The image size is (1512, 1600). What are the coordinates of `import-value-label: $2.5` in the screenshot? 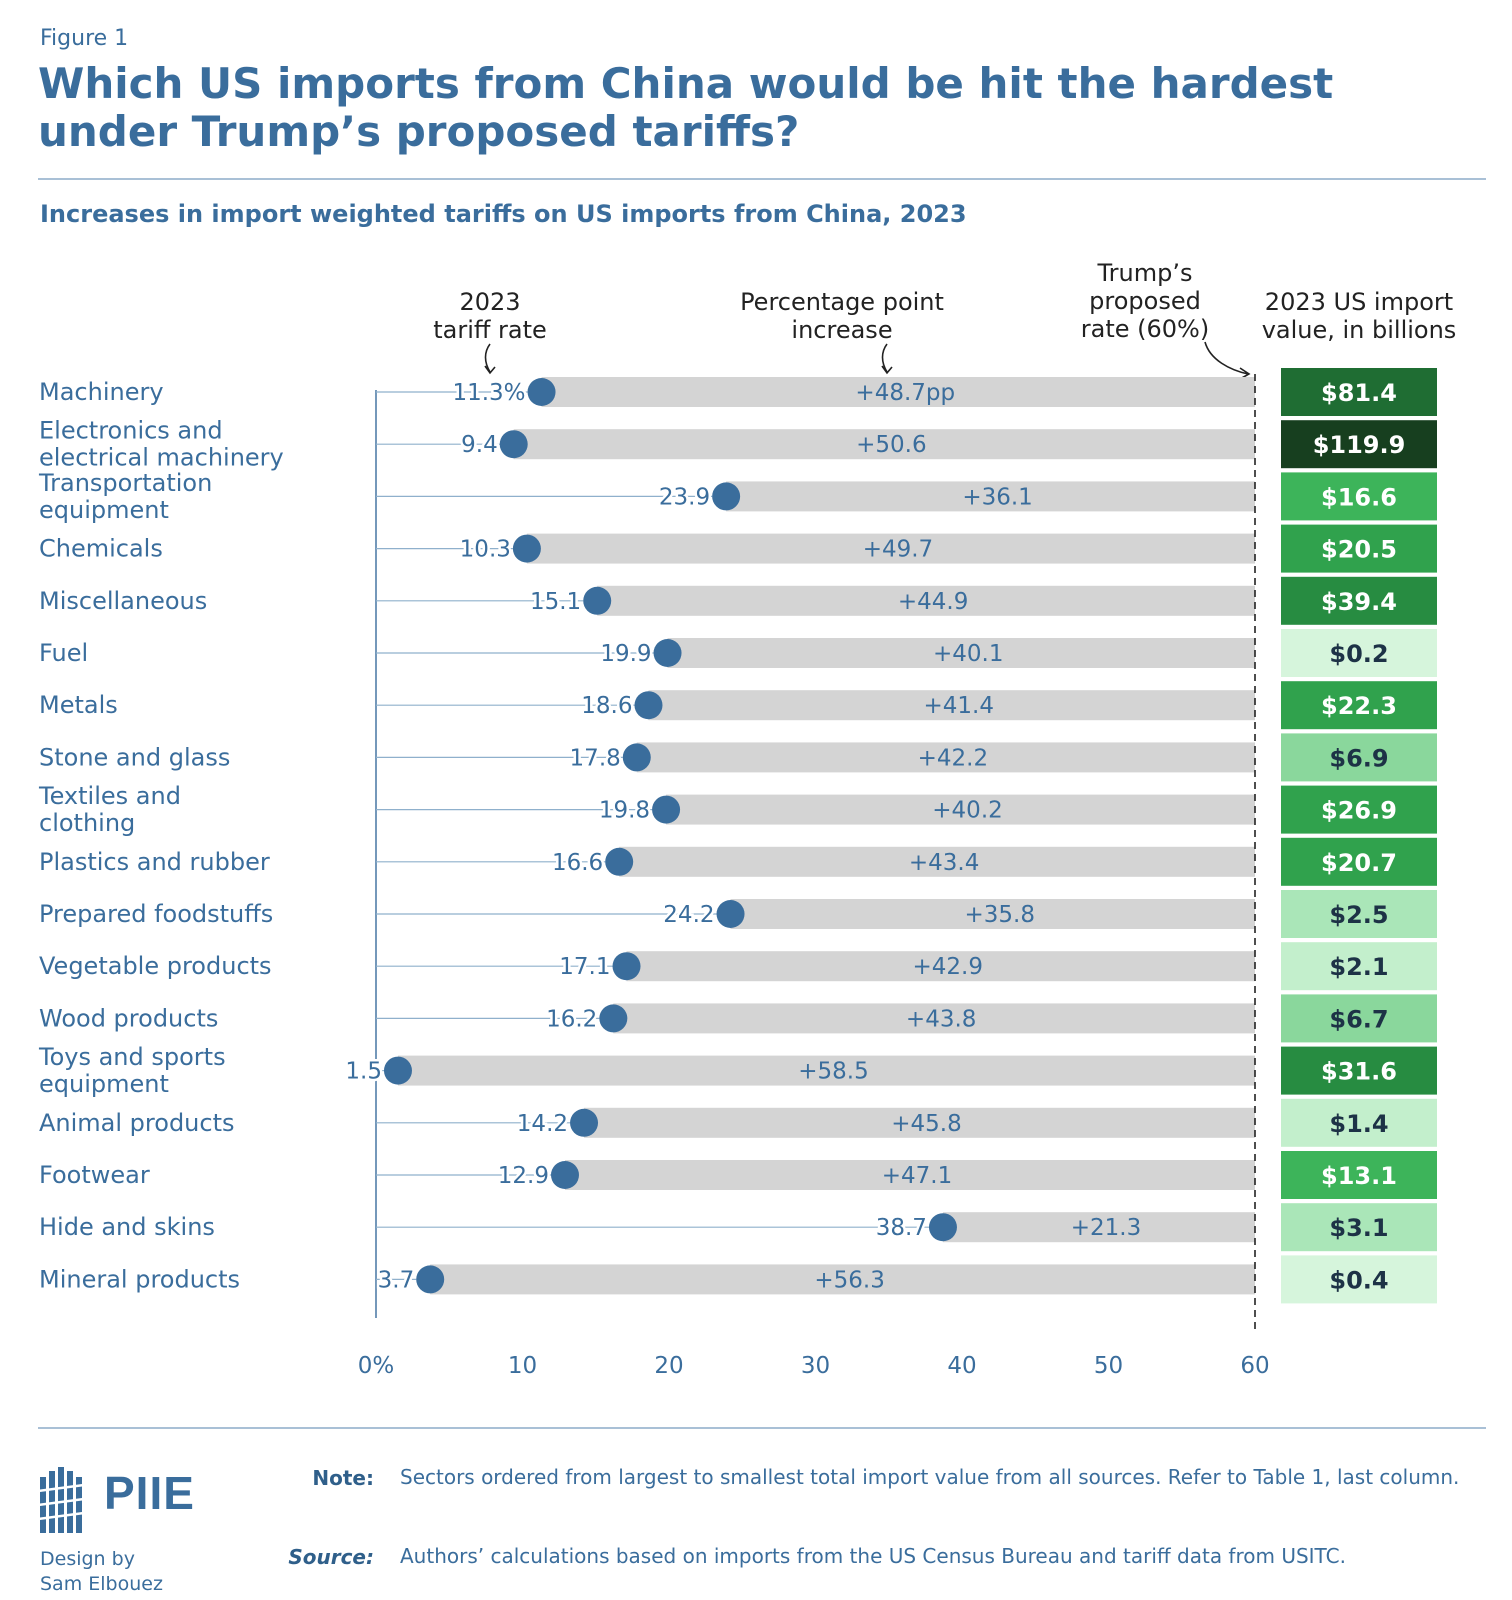 It's located at (1358, 915).